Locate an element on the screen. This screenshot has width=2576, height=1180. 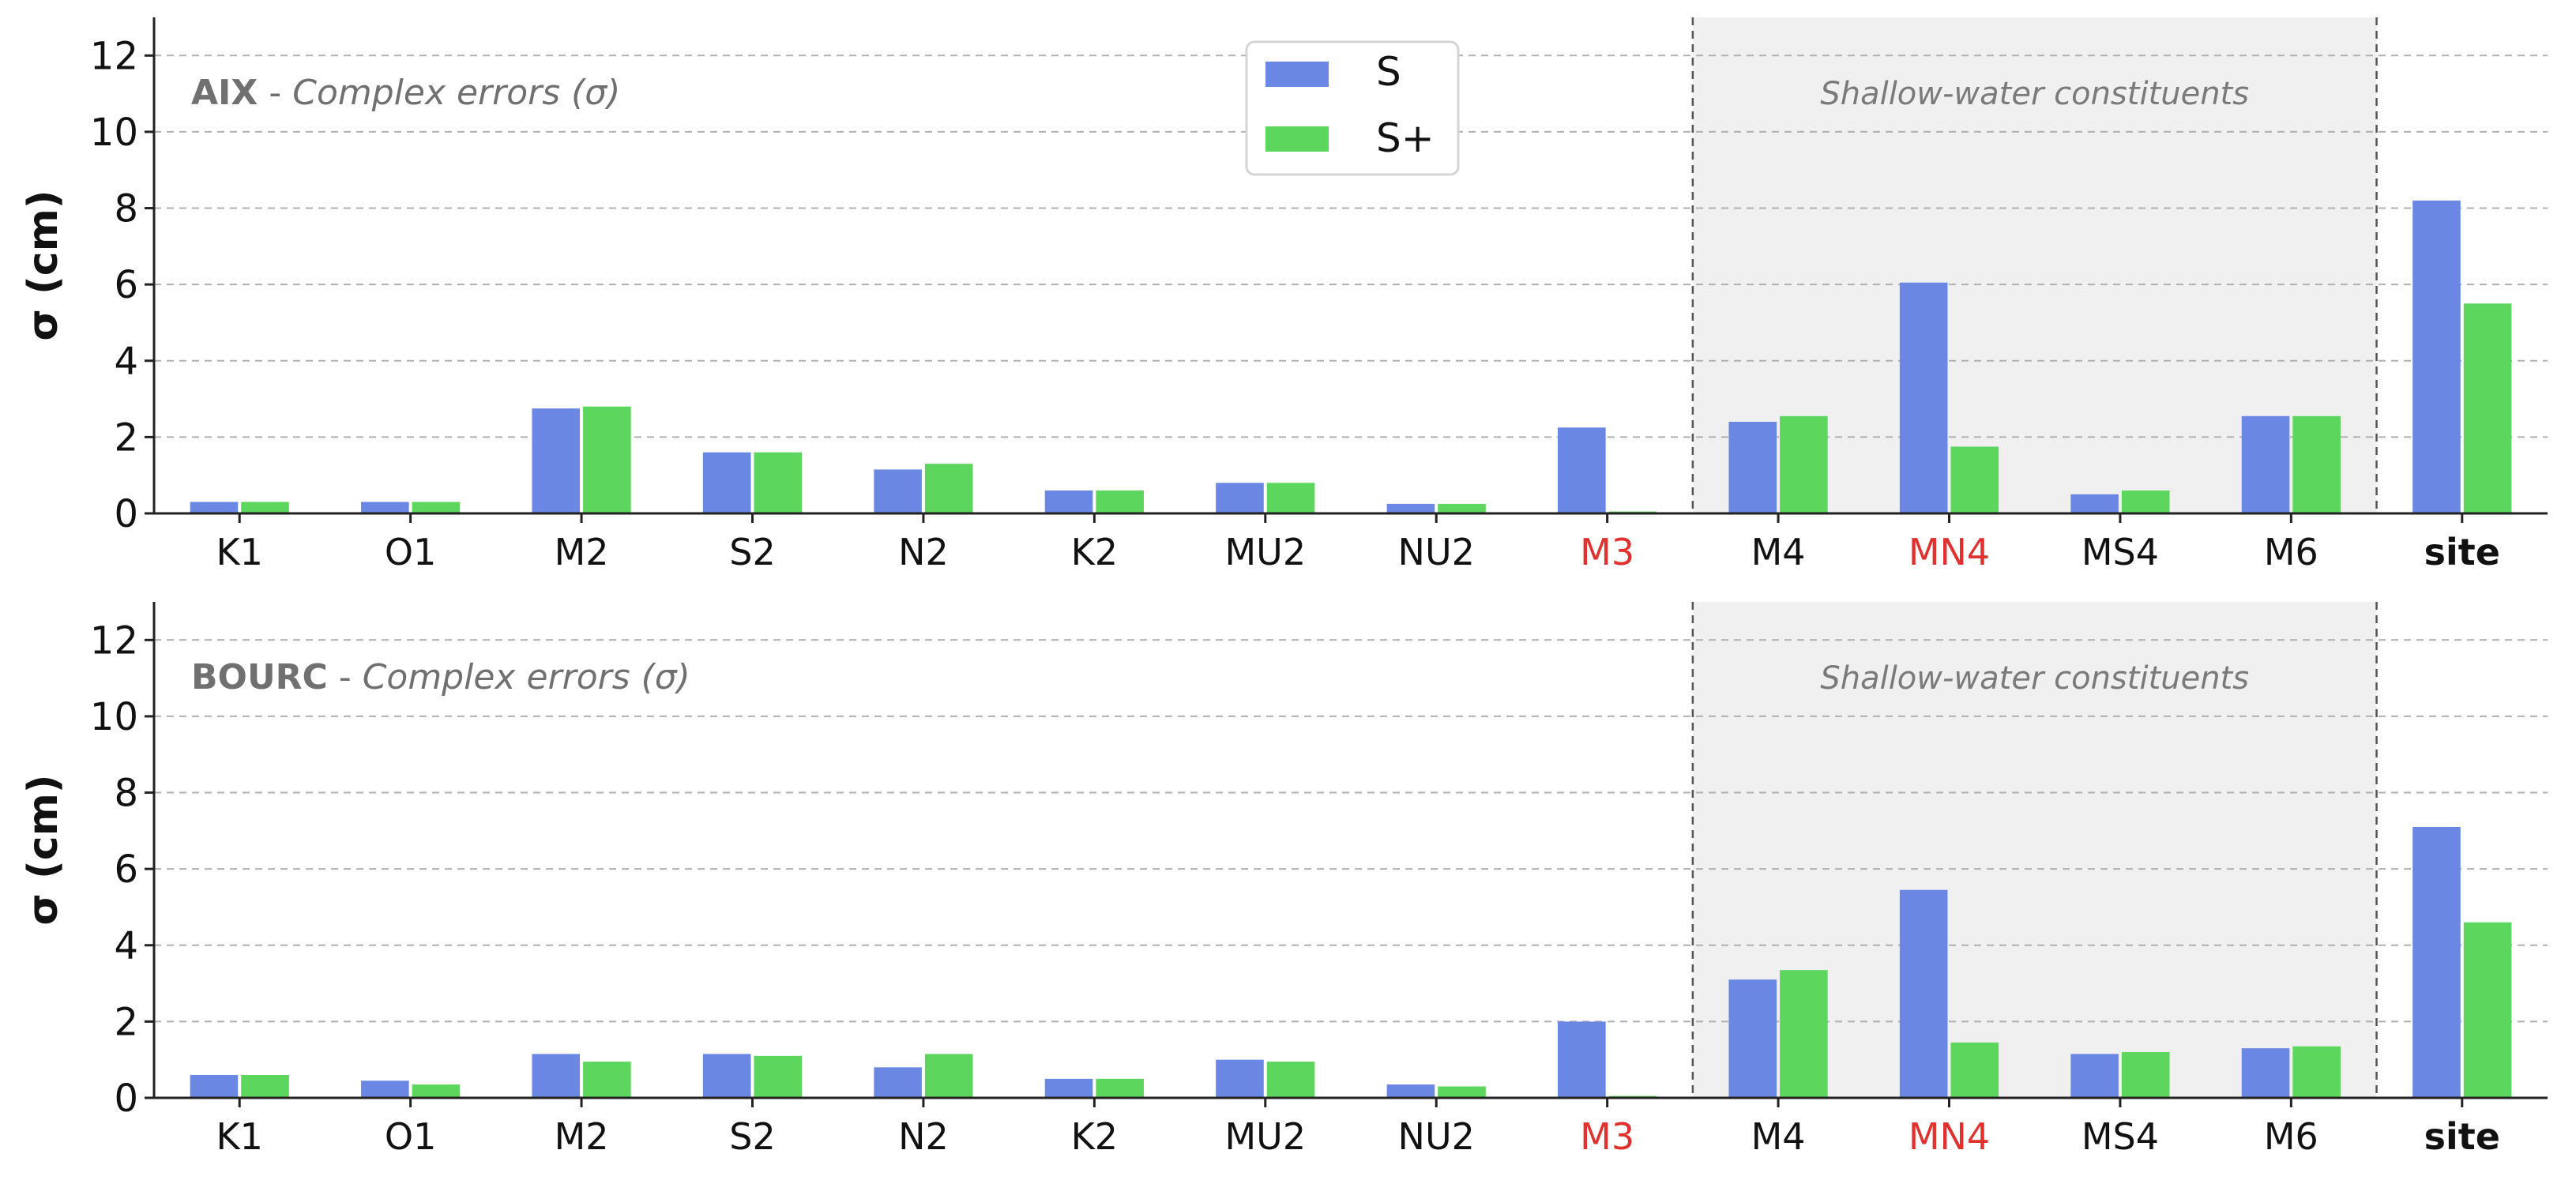
bar-s-plus-mn4 is located at coordinates (1975, 1070).